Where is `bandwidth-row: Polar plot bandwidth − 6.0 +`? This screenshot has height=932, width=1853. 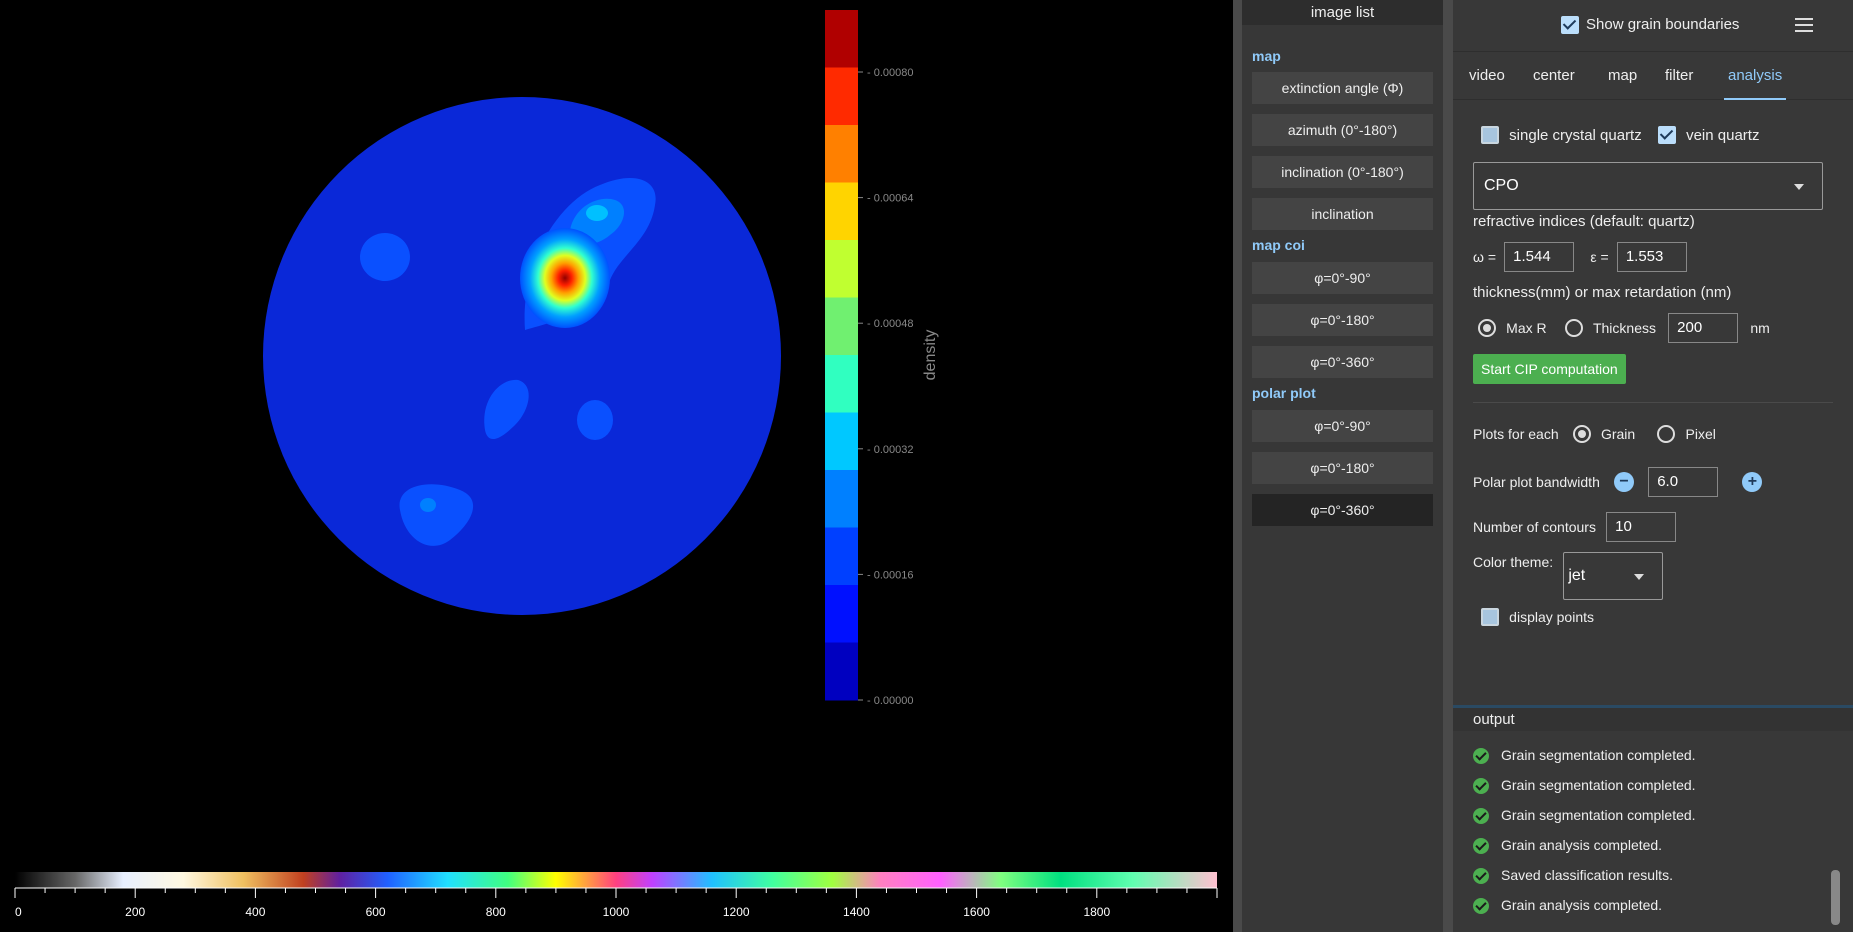 bandwidth-row: Polar plot bandwidth − 6.0 + is located at coordinates (1618, 482).